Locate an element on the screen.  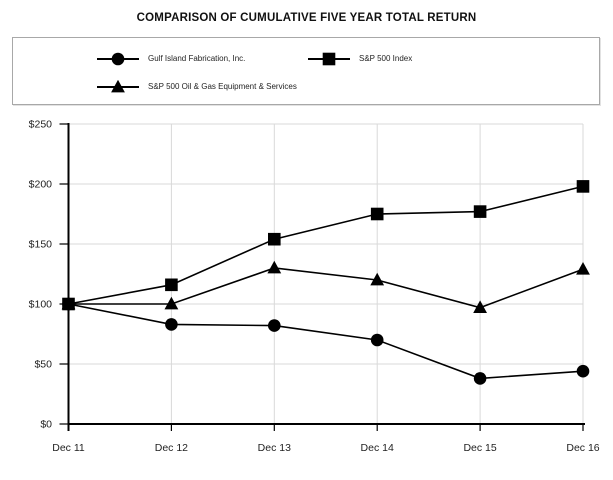
triangle-marker-icon-legend is located at coordinates (118, 86).